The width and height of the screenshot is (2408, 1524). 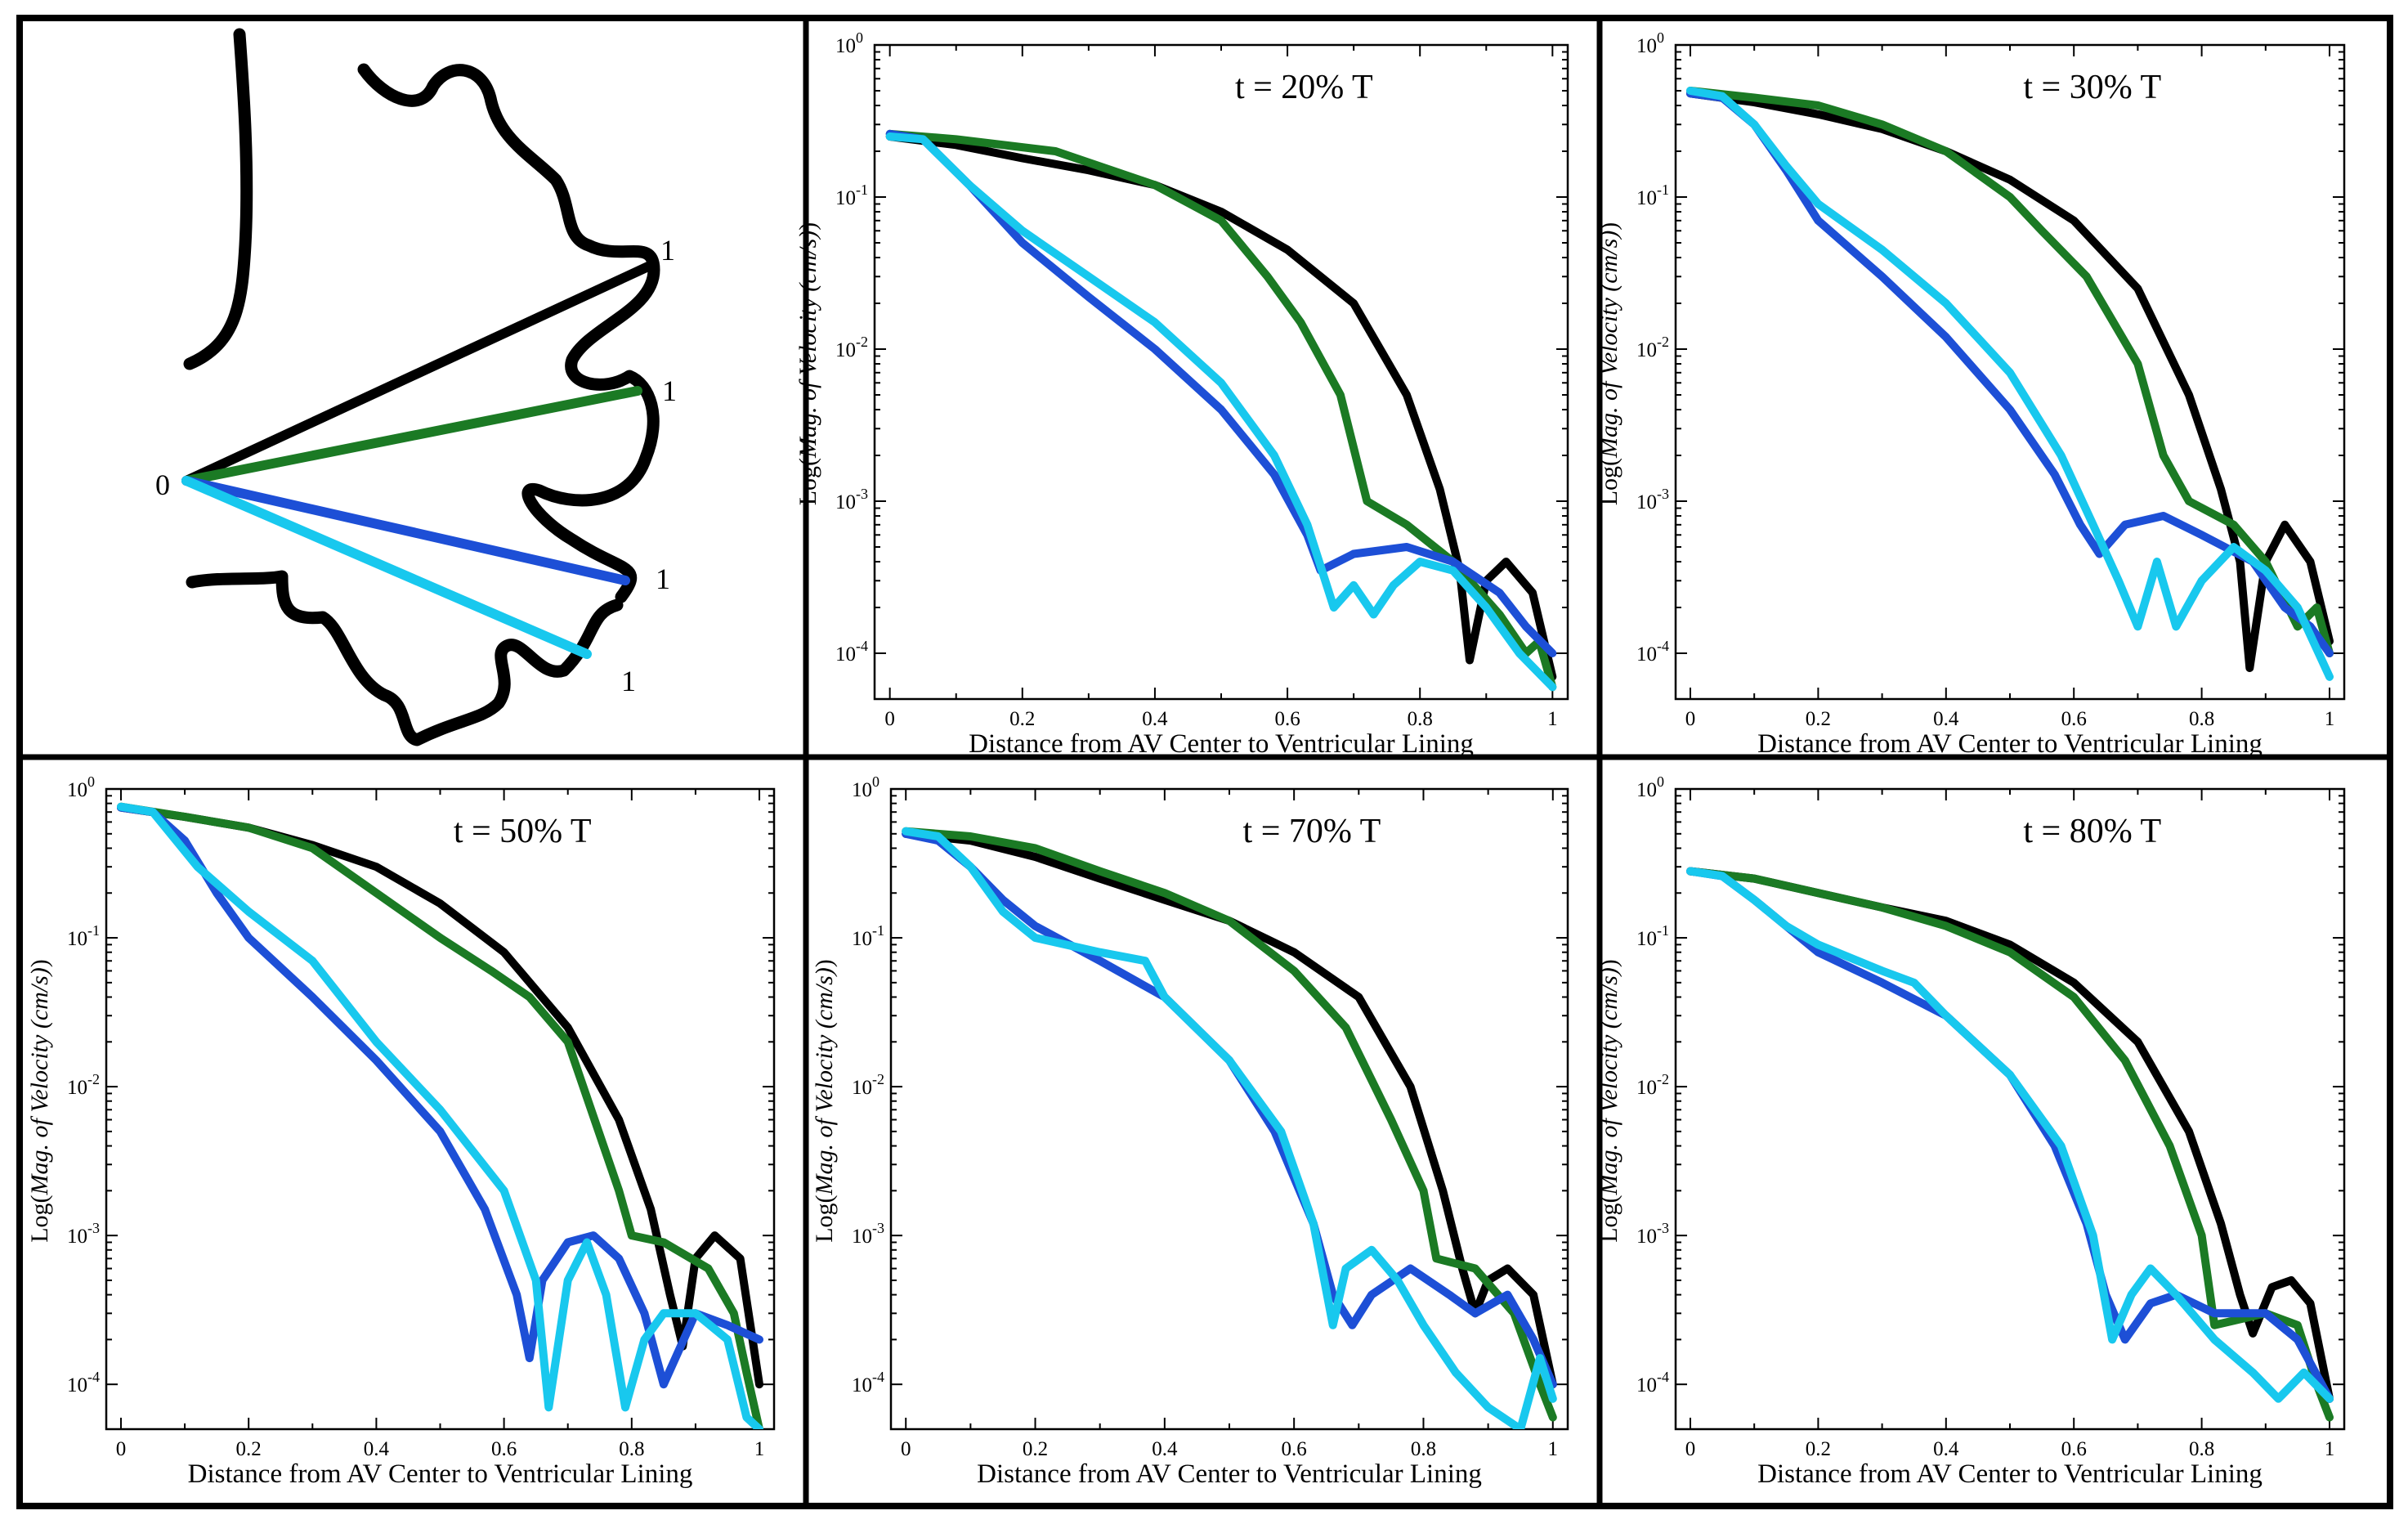 I want to click on origin-label: 0, so click(x=163, y=484).